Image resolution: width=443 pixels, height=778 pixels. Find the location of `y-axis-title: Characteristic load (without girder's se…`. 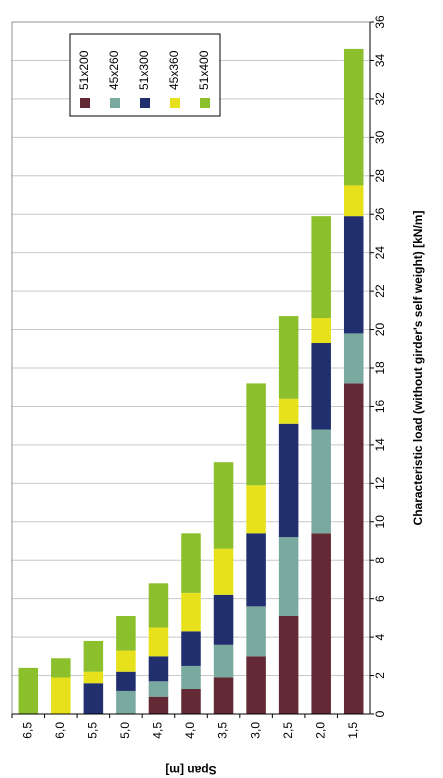

y-axis-title: Characteristic load (without girder's se… is located at coordinates (418, 368).